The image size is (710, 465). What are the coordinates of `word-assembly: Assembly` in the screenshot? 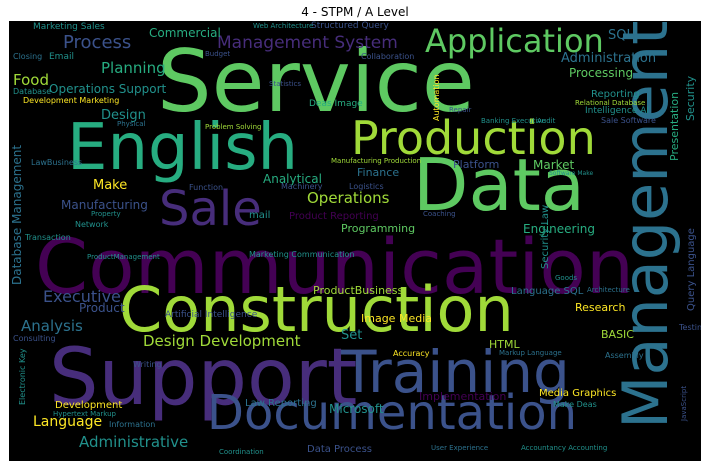 It's located at (624, 355).